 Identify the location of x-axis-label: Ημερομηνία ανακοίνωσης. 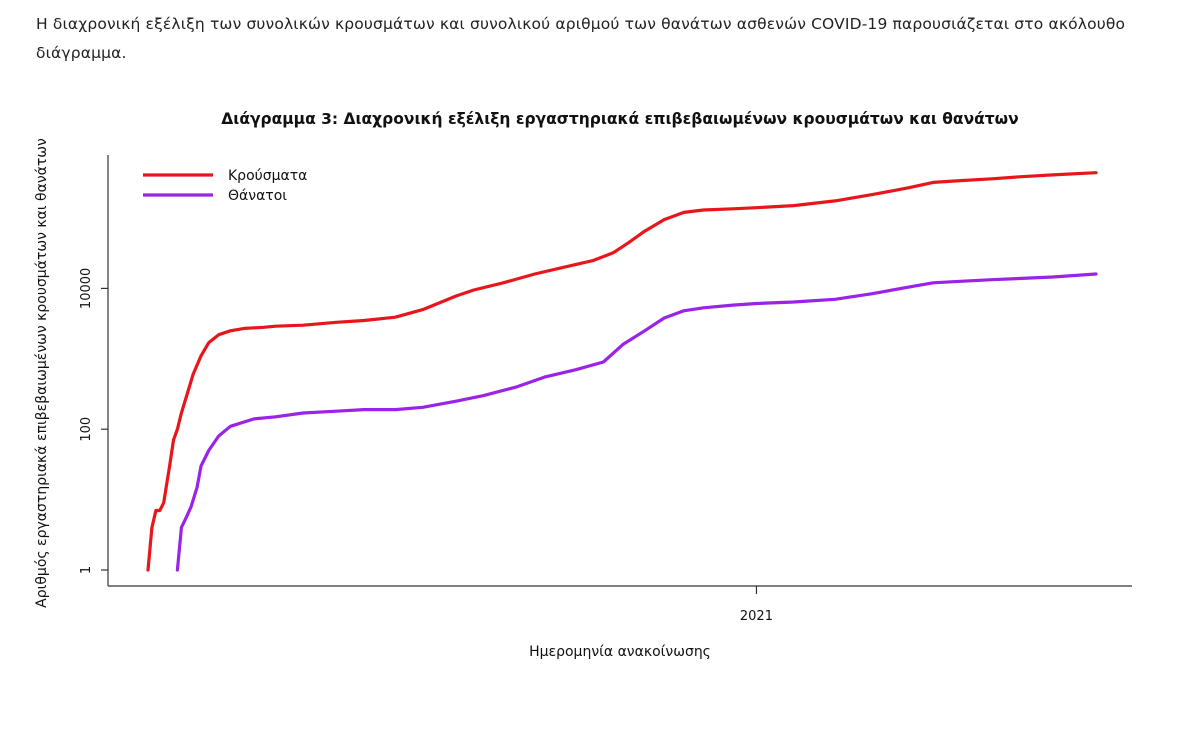
(620, 652).